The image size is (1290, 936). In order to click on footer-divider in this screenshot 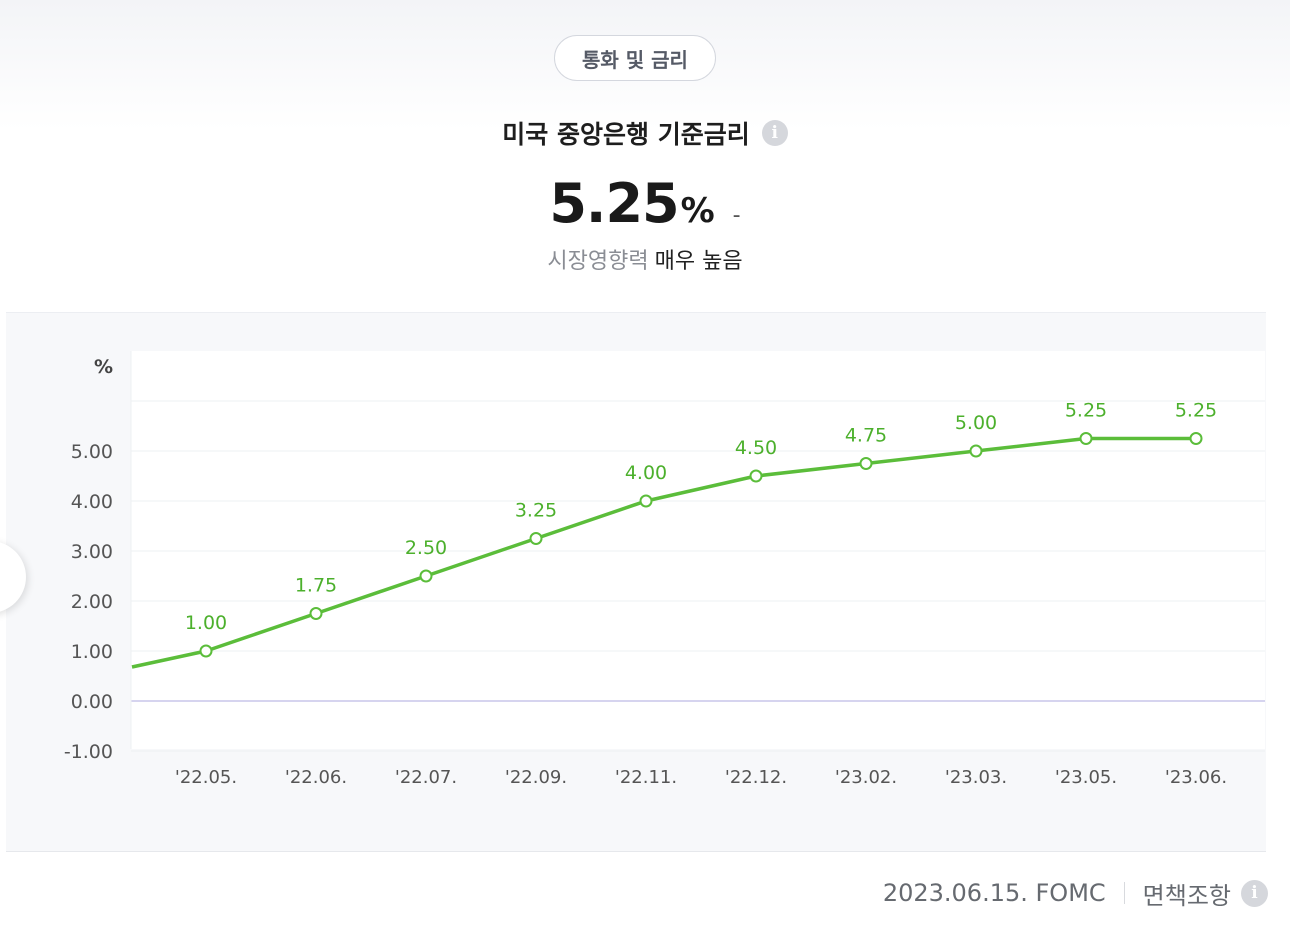, I will do `click(1124, 893)`.